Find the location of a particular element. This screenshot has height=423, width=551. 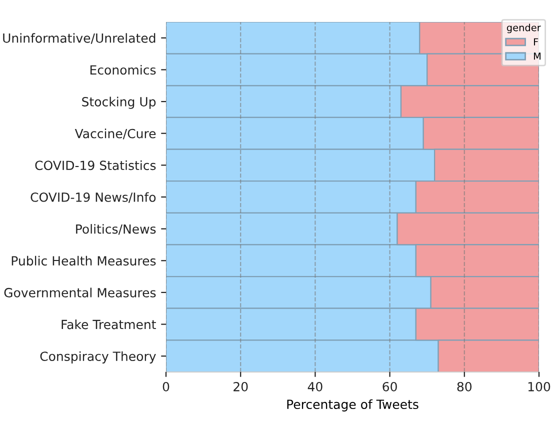

legend-label: F is located at coordinates (536, 42).